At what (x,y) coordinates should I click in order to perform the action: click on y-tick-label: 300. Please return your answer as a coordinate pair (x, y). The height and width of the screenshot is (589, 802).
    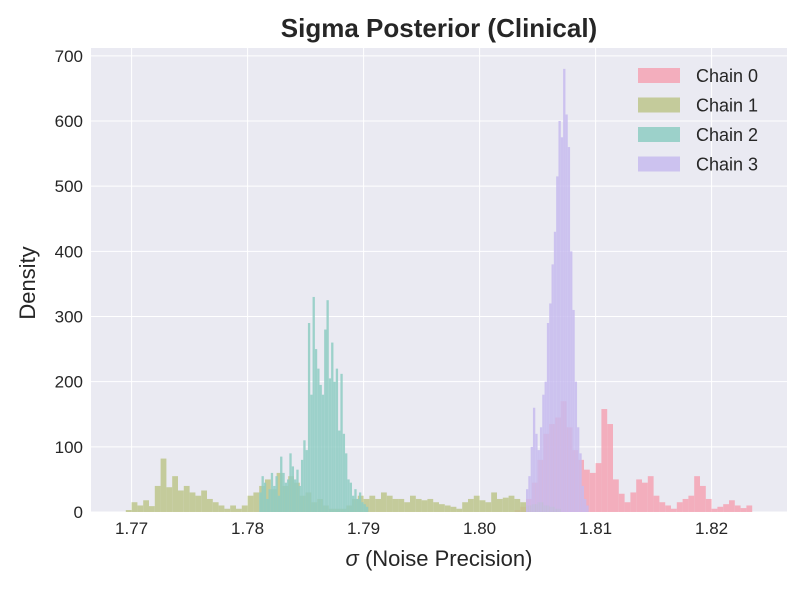
    Looking at the image, I should click on (69, 316).